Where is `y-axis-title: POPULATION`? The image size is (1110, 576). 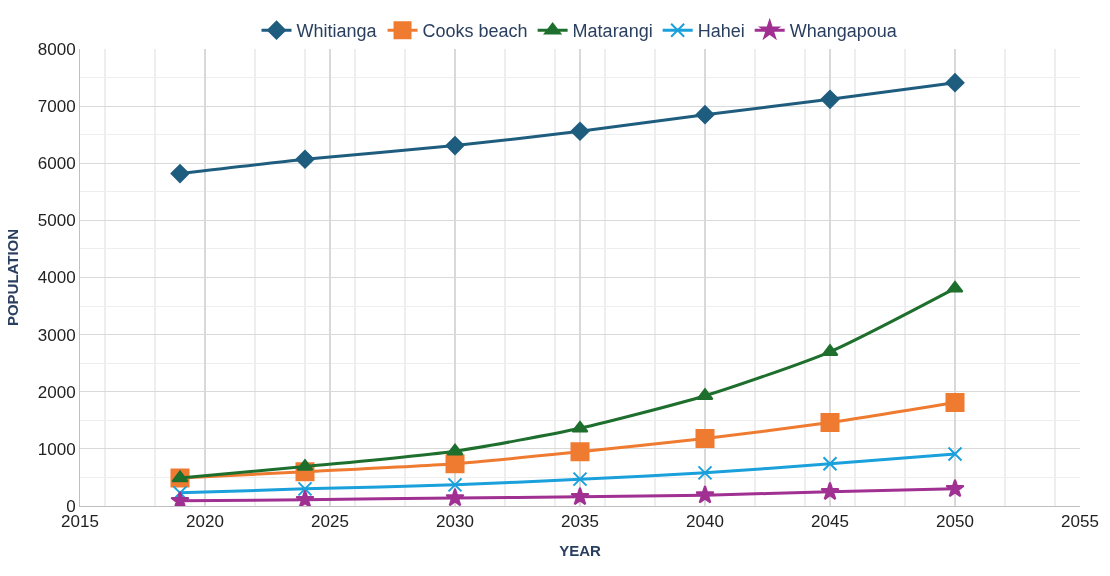 y-axis-title: POPULATION is located at coordinates (13, 277).